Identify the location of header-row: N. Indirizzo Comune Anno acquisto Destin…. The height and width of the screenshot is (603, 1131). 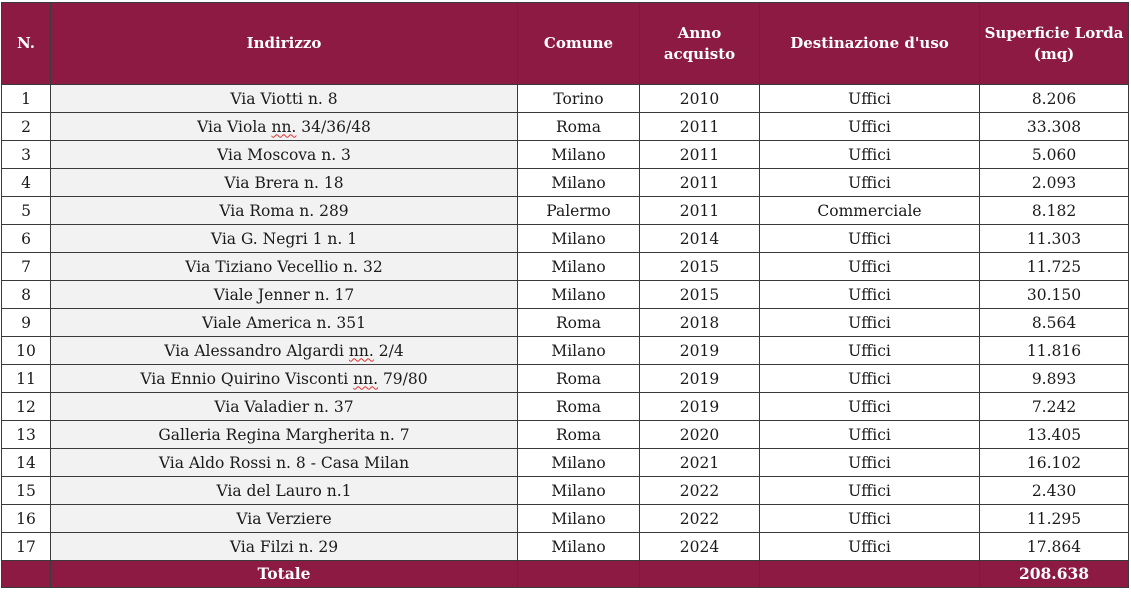
(565, 43).